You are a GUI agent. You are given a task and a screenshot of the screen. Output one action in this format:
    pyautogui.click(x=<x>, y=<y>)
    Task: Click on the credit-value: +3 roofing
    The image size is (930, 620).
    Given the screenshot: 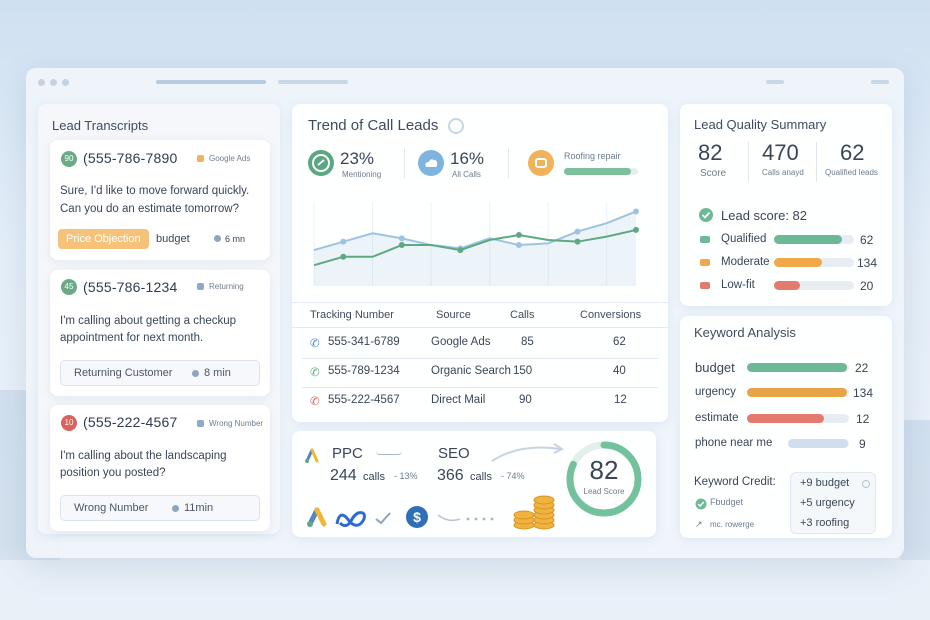 What is the action you would take?
    pyautogui.click(x=825, y=523)
    